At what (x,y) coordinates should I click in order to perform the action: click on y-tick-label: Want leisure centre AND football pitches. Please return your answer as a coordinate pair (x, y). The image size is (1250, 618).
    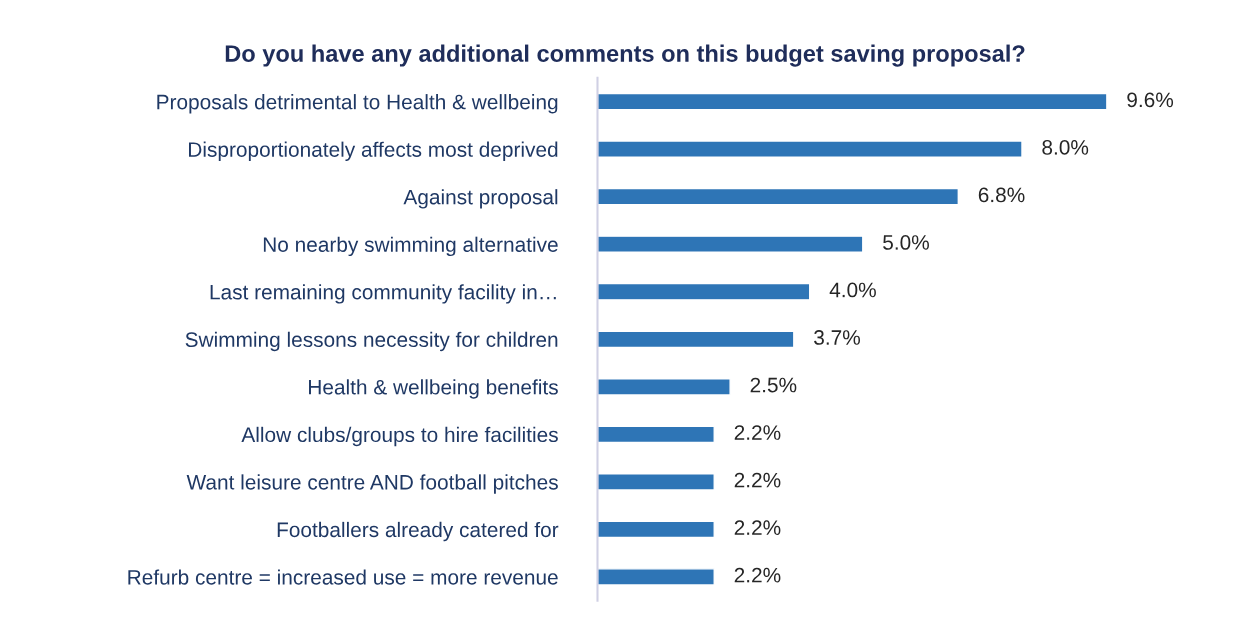
    Looking at the image, I should click on (372, 484).